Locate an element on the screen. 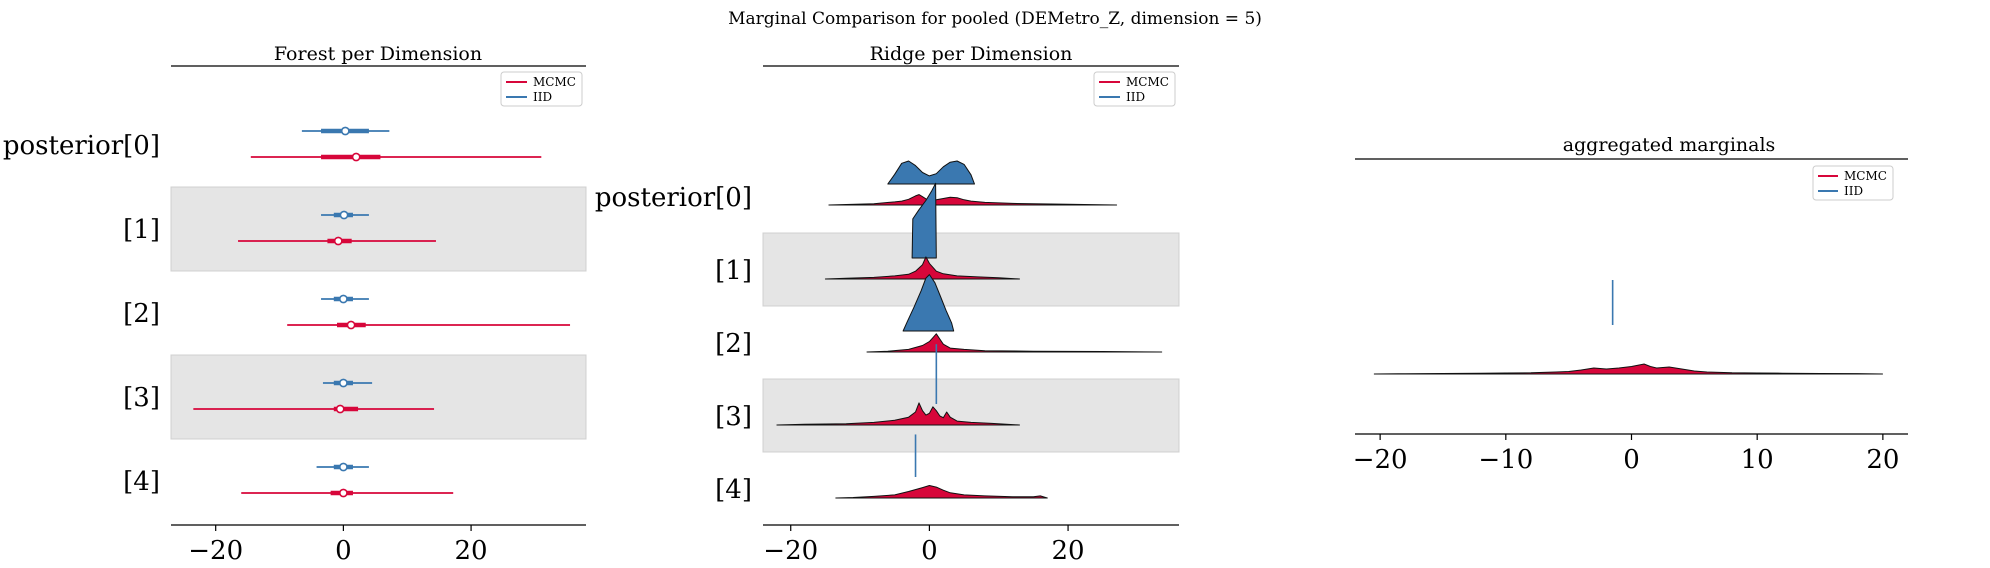 This screenshot has height=568, width=1990. ridge-legend-iid-label: IID is located at coordinates (1135, 97).